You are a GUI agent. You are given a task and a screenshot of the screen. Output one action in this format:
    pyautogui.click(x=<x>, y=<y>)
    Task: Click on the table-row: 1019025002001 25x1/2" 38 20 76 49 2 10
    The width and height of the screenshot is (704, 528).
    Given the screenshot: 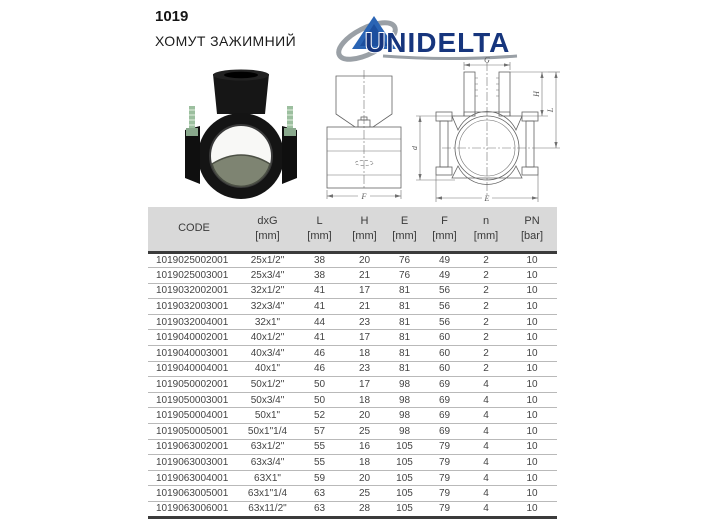 What is the action you would take?
    pyautogui.click(x=352, y=260)
    